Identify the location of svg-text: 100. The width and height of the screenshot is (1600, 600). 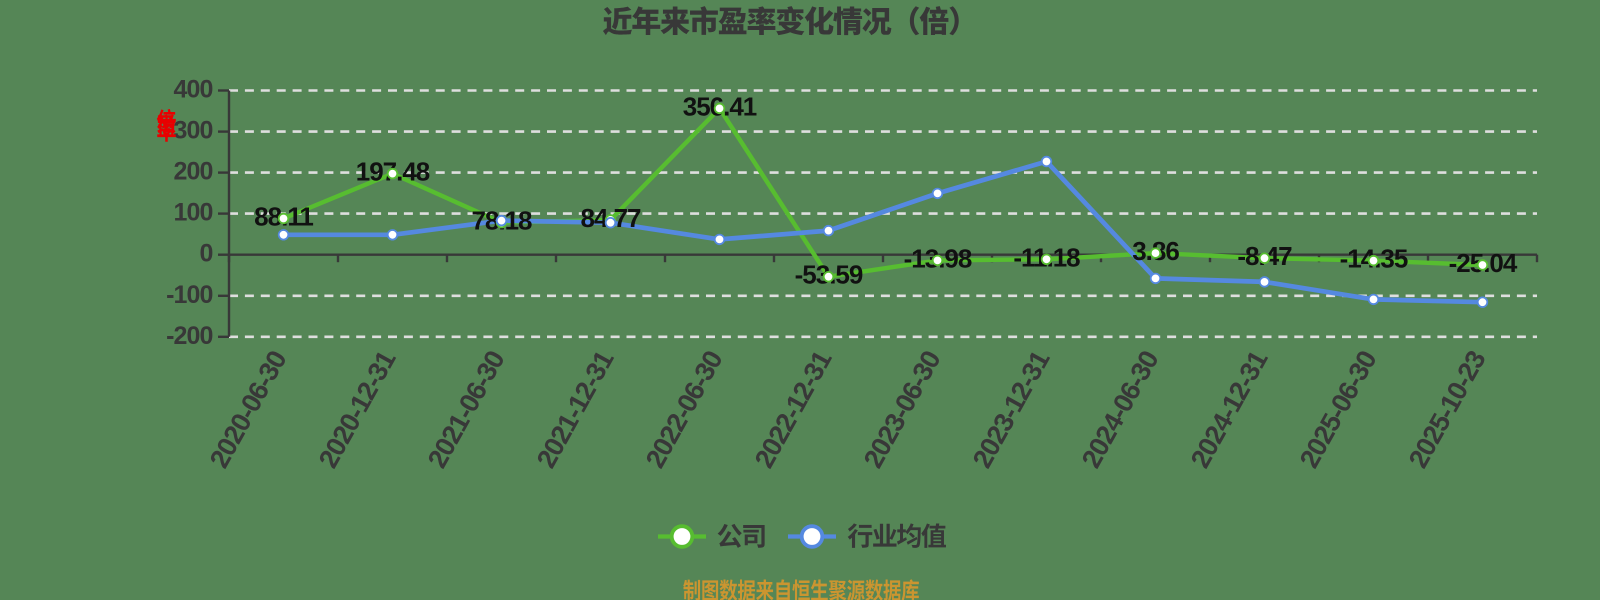
(192, 213).